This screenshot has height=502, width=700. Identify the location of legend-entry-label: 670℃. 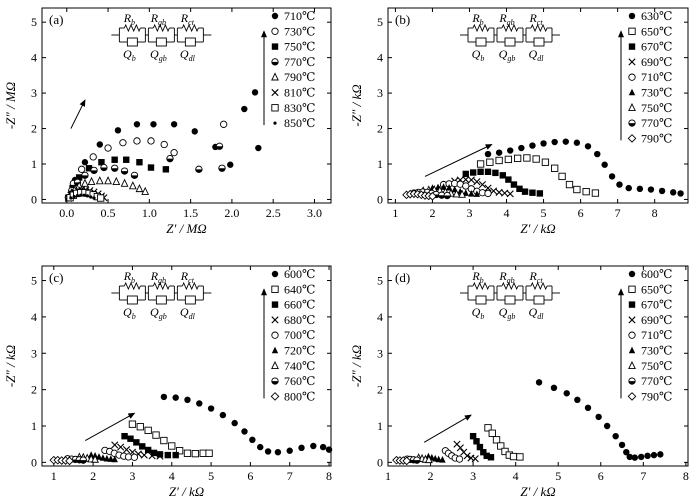
(656, 305).